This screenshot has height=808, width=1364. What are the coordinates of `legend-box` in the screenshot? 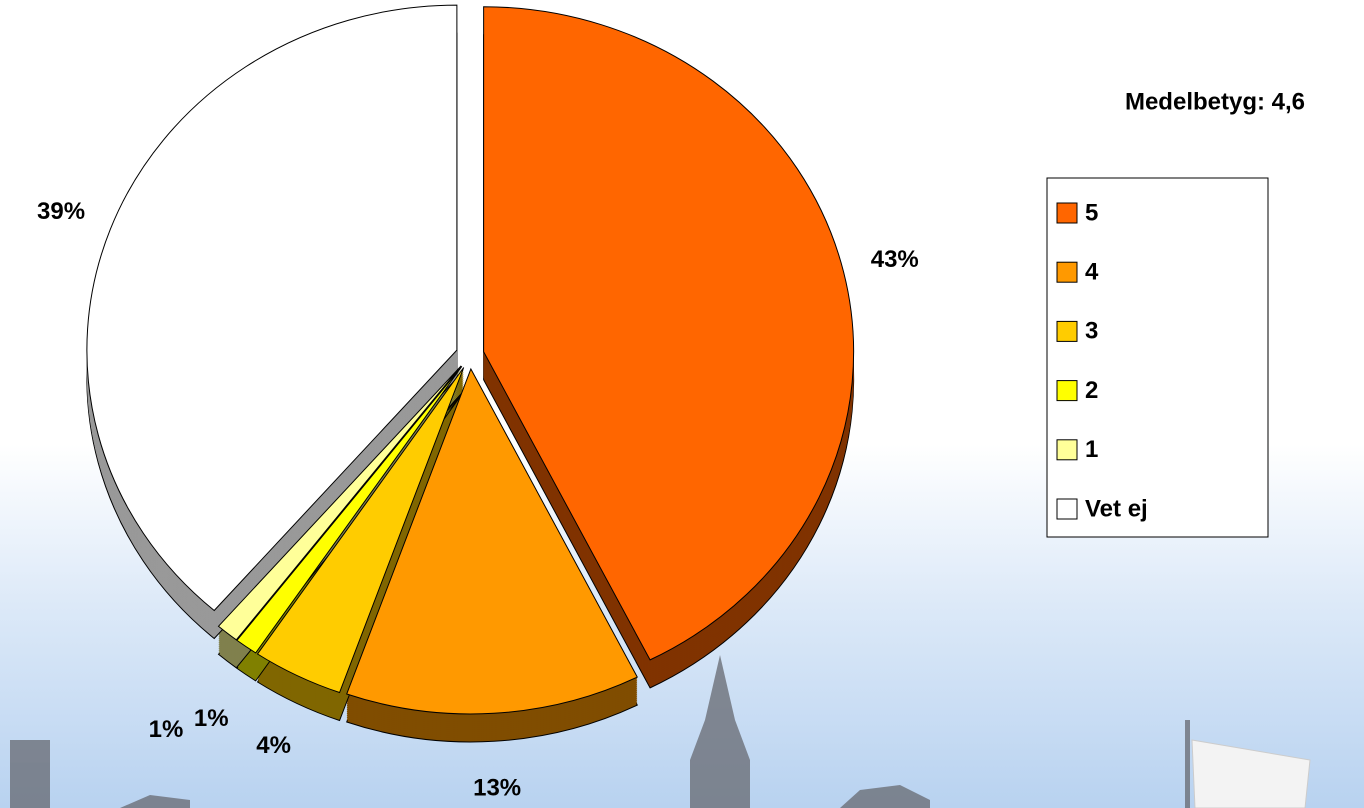 It's located at (1157, 357).